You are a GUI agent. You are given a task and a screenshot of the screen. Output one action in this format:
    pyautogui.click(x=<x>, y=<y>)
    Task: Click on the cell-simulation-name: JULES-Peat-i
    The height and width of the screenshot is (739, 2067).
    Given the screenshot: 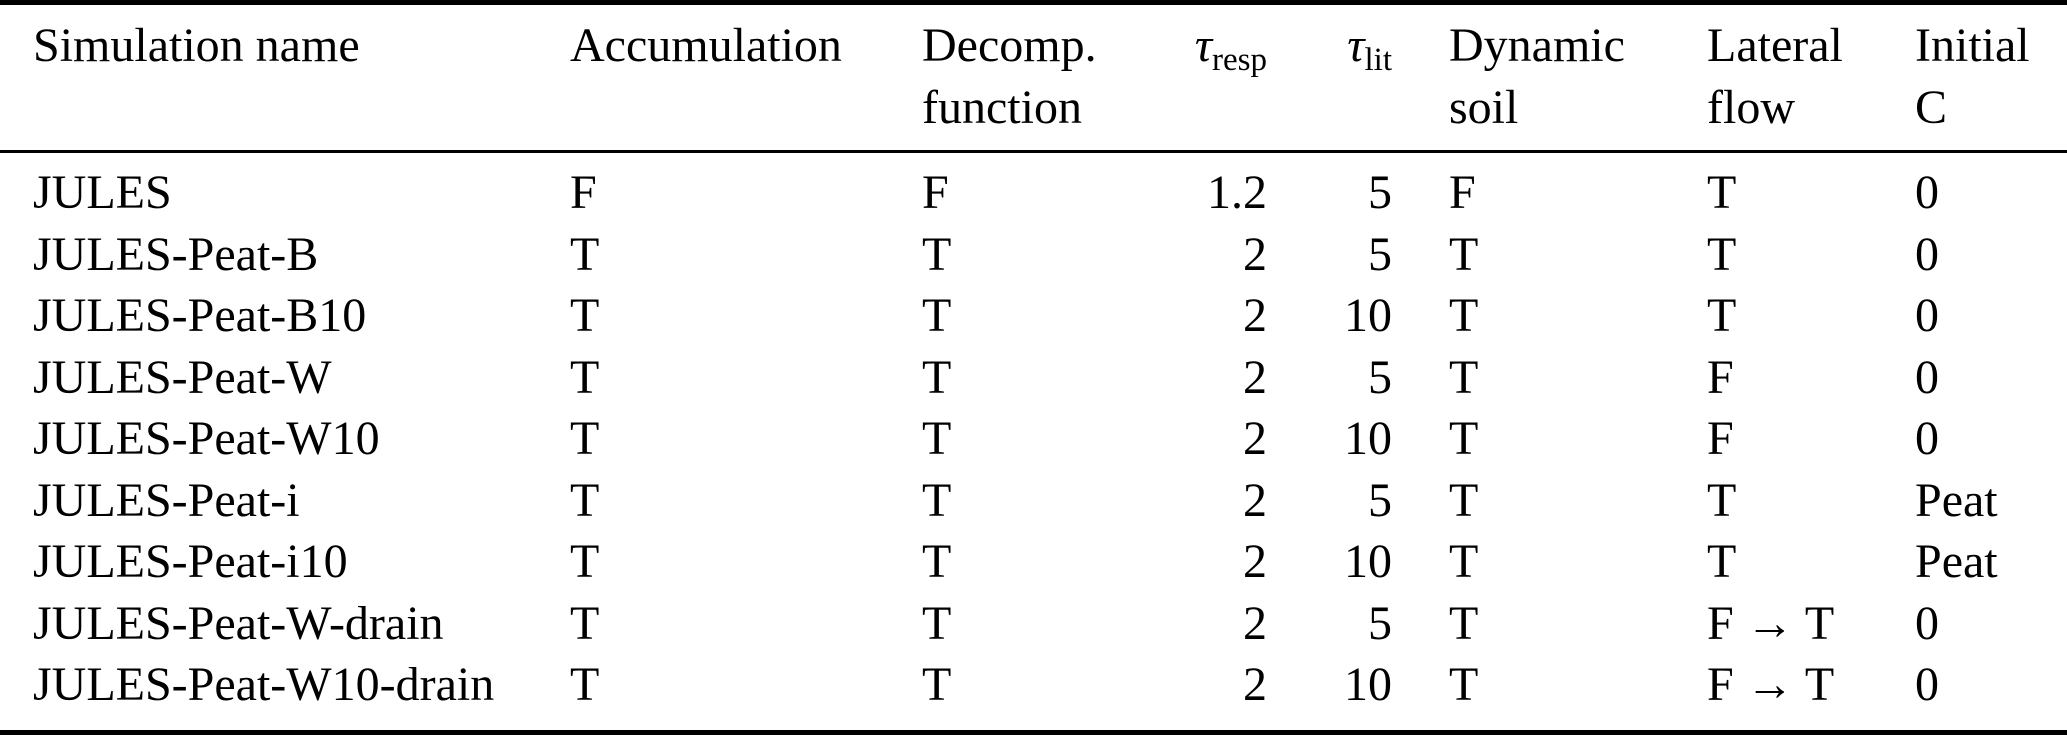 What is the action you would take?
    pyautogui.click(x=166, y=500)
    